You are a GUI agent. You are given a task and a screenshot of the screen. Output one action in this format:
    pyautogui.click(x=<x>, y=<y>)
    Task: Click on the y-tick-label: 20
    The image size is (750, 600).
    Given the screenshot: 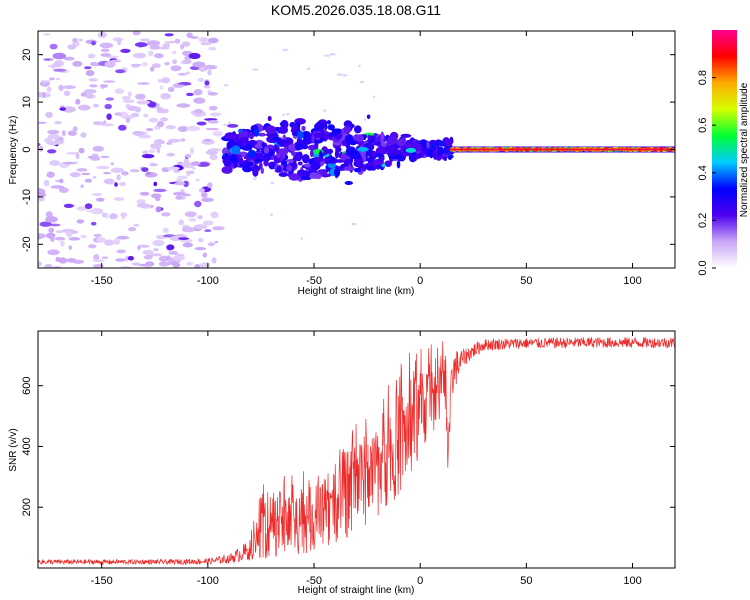 What is the action you would take?
    pyautogui.click(x=27, y=55)
    